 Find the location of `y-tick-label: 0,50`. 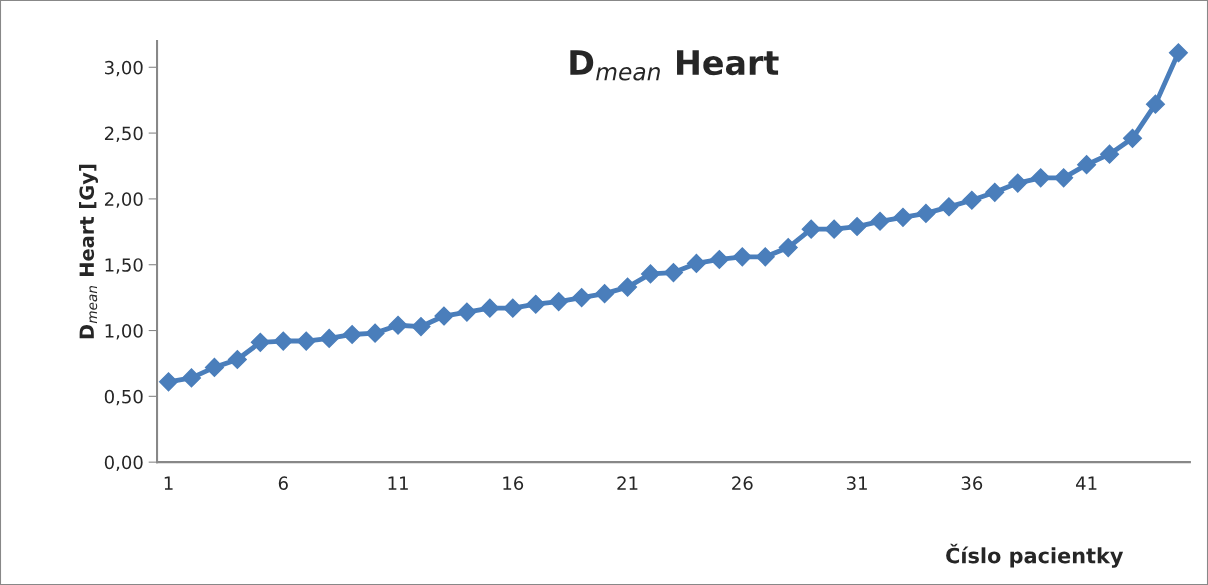

y-tick-label: 0,50 is located at coordinates (123, 397).